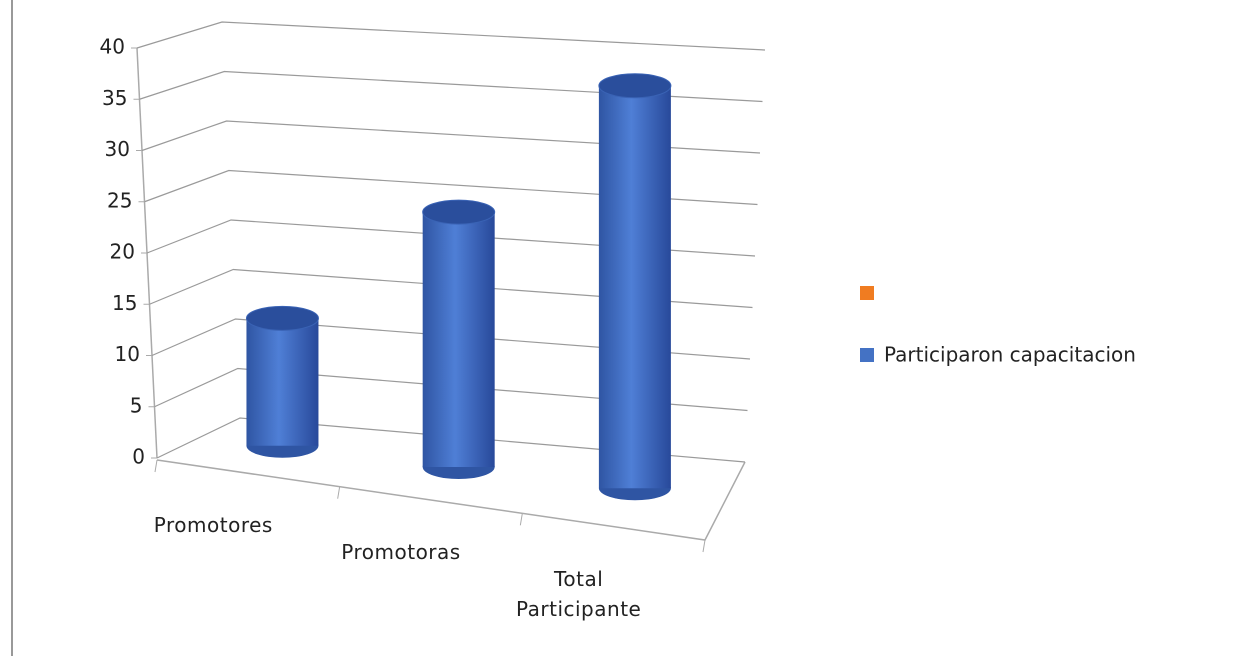 The height and width of the screenshot is (656, 1247). What do you see at coordinates (112, 47) in the screenshot?
I see `y-tick-label: 40` at bounding box center [112, 47].